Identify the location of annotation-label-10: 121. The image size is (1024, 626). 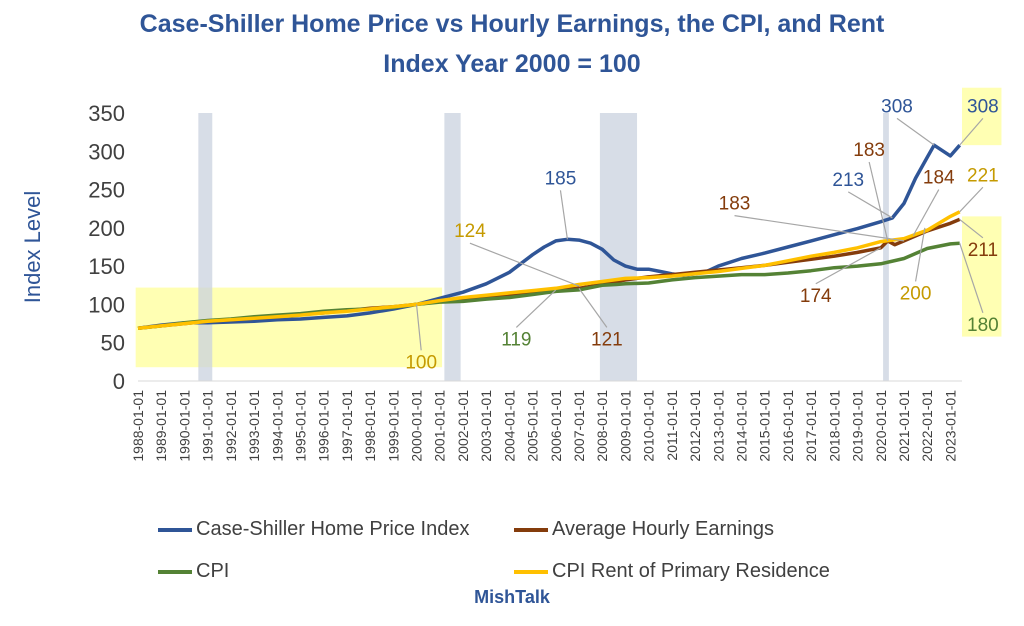
(607, 339).